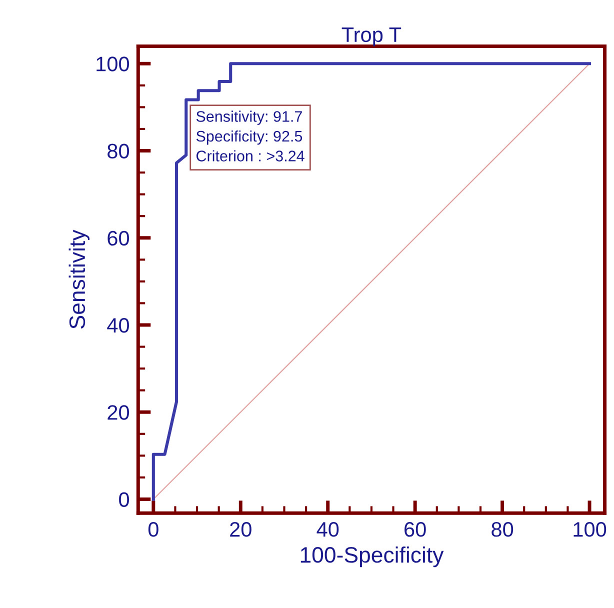 The image size is (614, 608). I want to click on y-tick-label: 60, so click(119, 238).